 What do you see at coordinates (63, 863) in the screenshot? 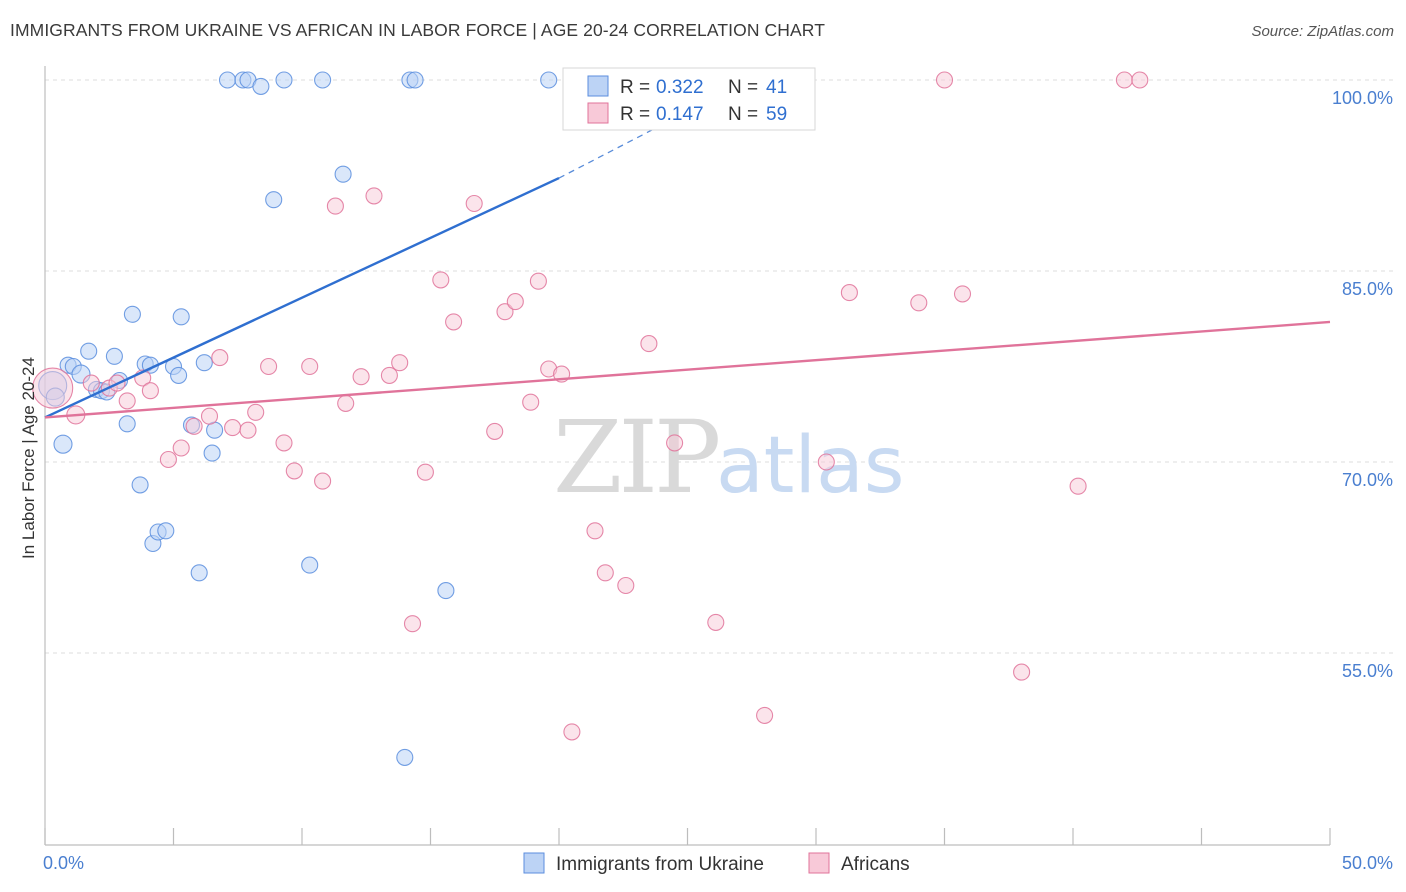
I see `x-tick-label-min: 0.0%` at bounding box center [63, 863].